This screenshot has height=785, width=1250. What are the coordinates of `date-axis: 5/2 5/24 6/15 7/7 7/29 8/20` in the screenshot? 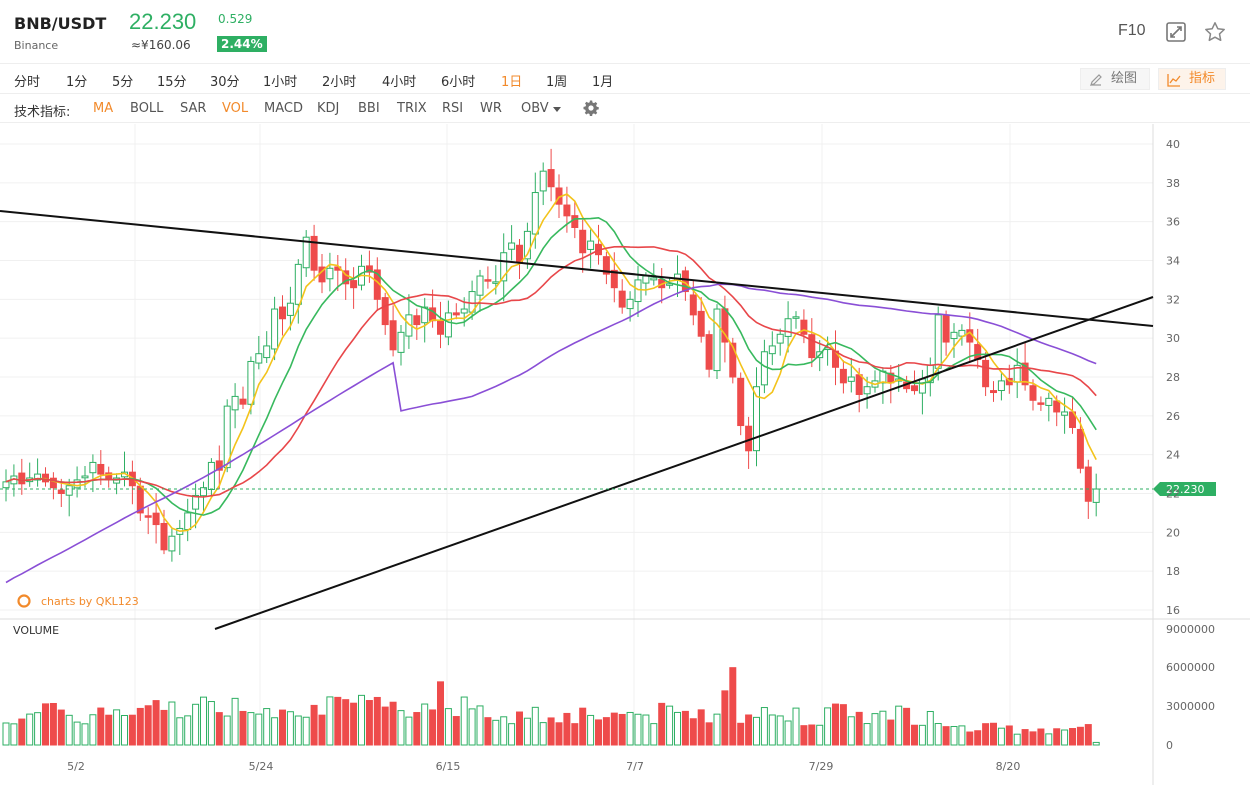 It's located at (543, 766).